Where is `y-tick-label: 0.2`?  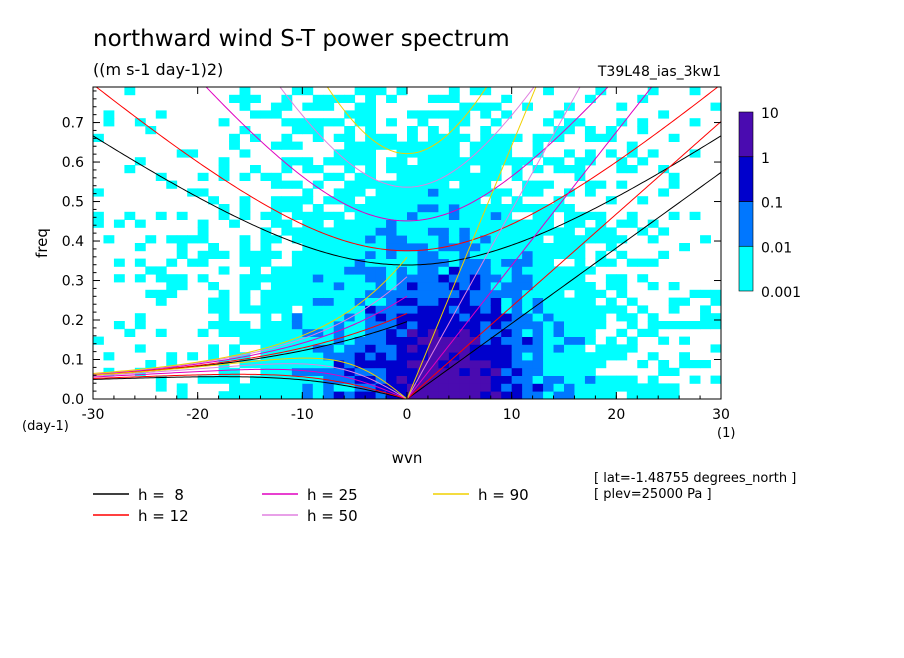
y-tick-label: 0.2 is located at coordinates (73, 321).